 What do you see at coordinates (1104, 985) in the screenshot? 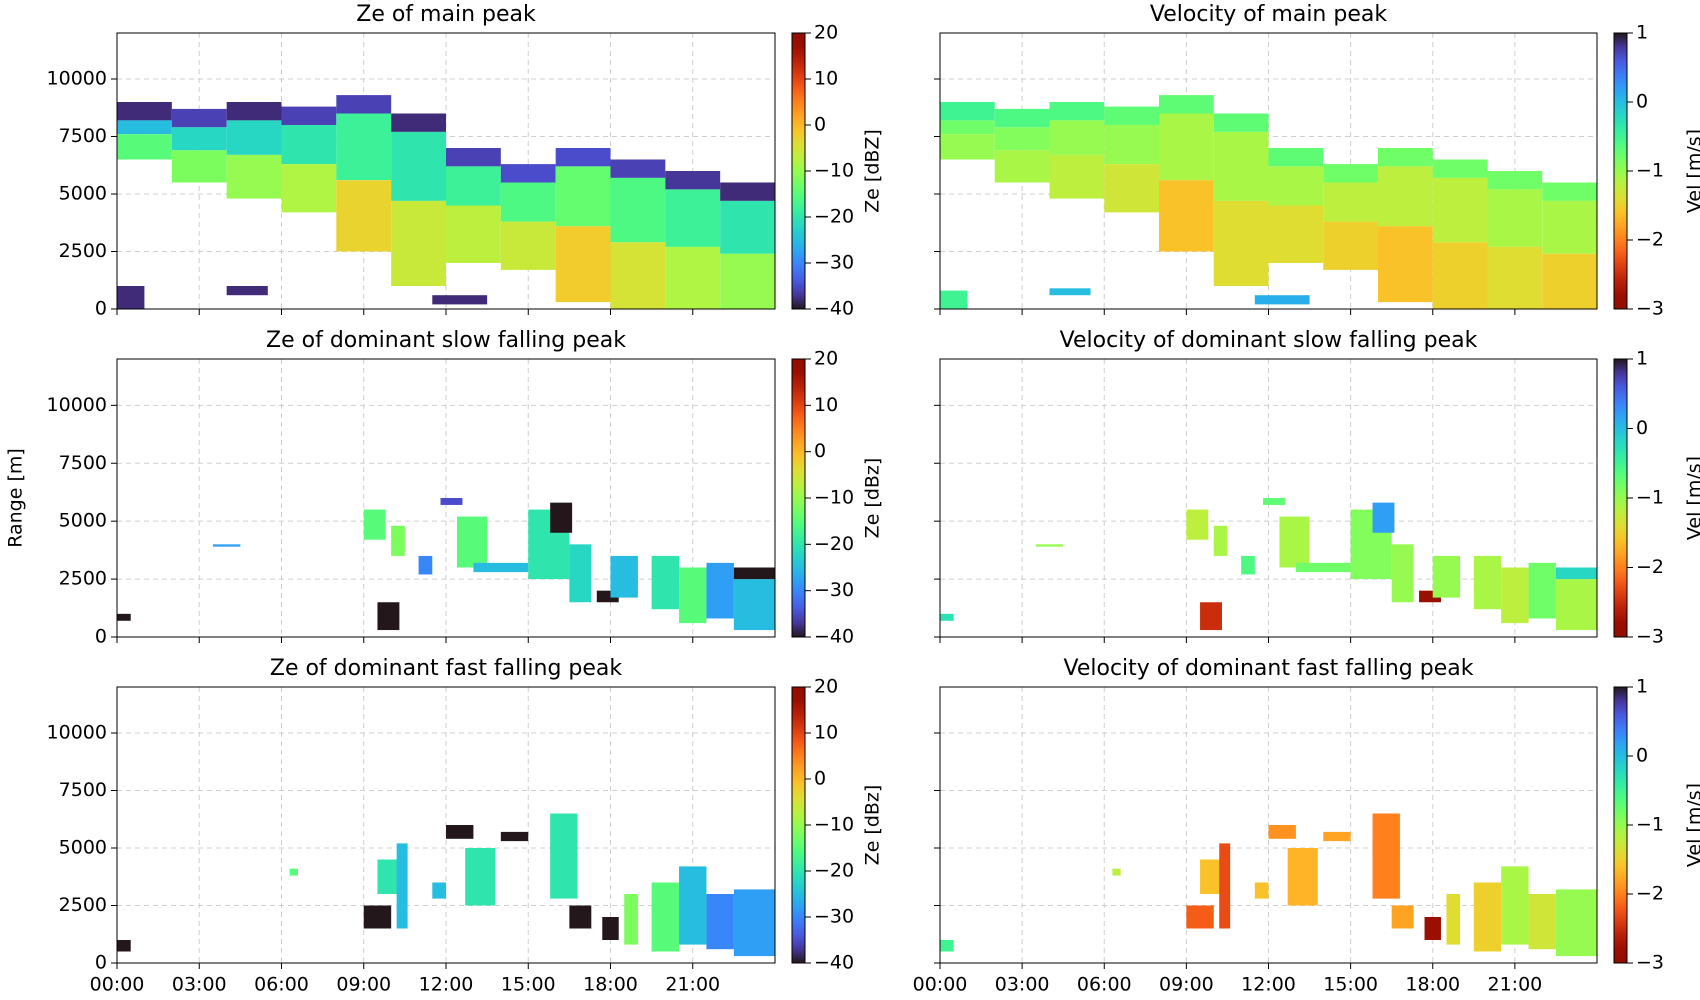
I see `x-tick-label: 06:00` at bounding box center [1104, 985].